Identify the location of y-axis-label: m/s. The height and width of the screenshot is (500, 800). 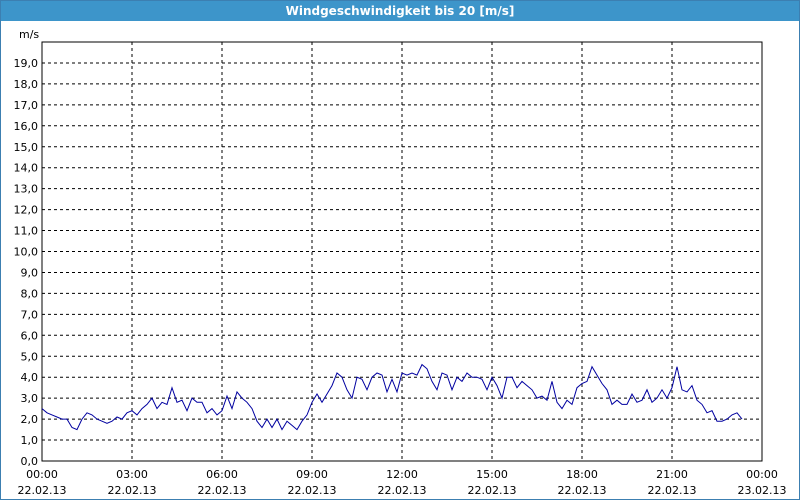
(29, 34).